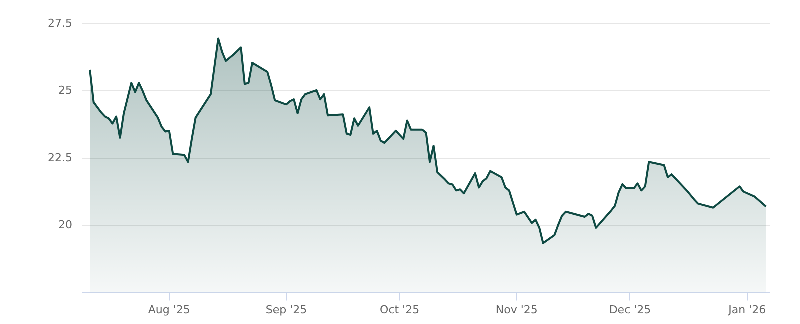  Describe the element at coordinates (517, 309) in the screenshot. I see `x-tick-label: Nov '25` at that location.